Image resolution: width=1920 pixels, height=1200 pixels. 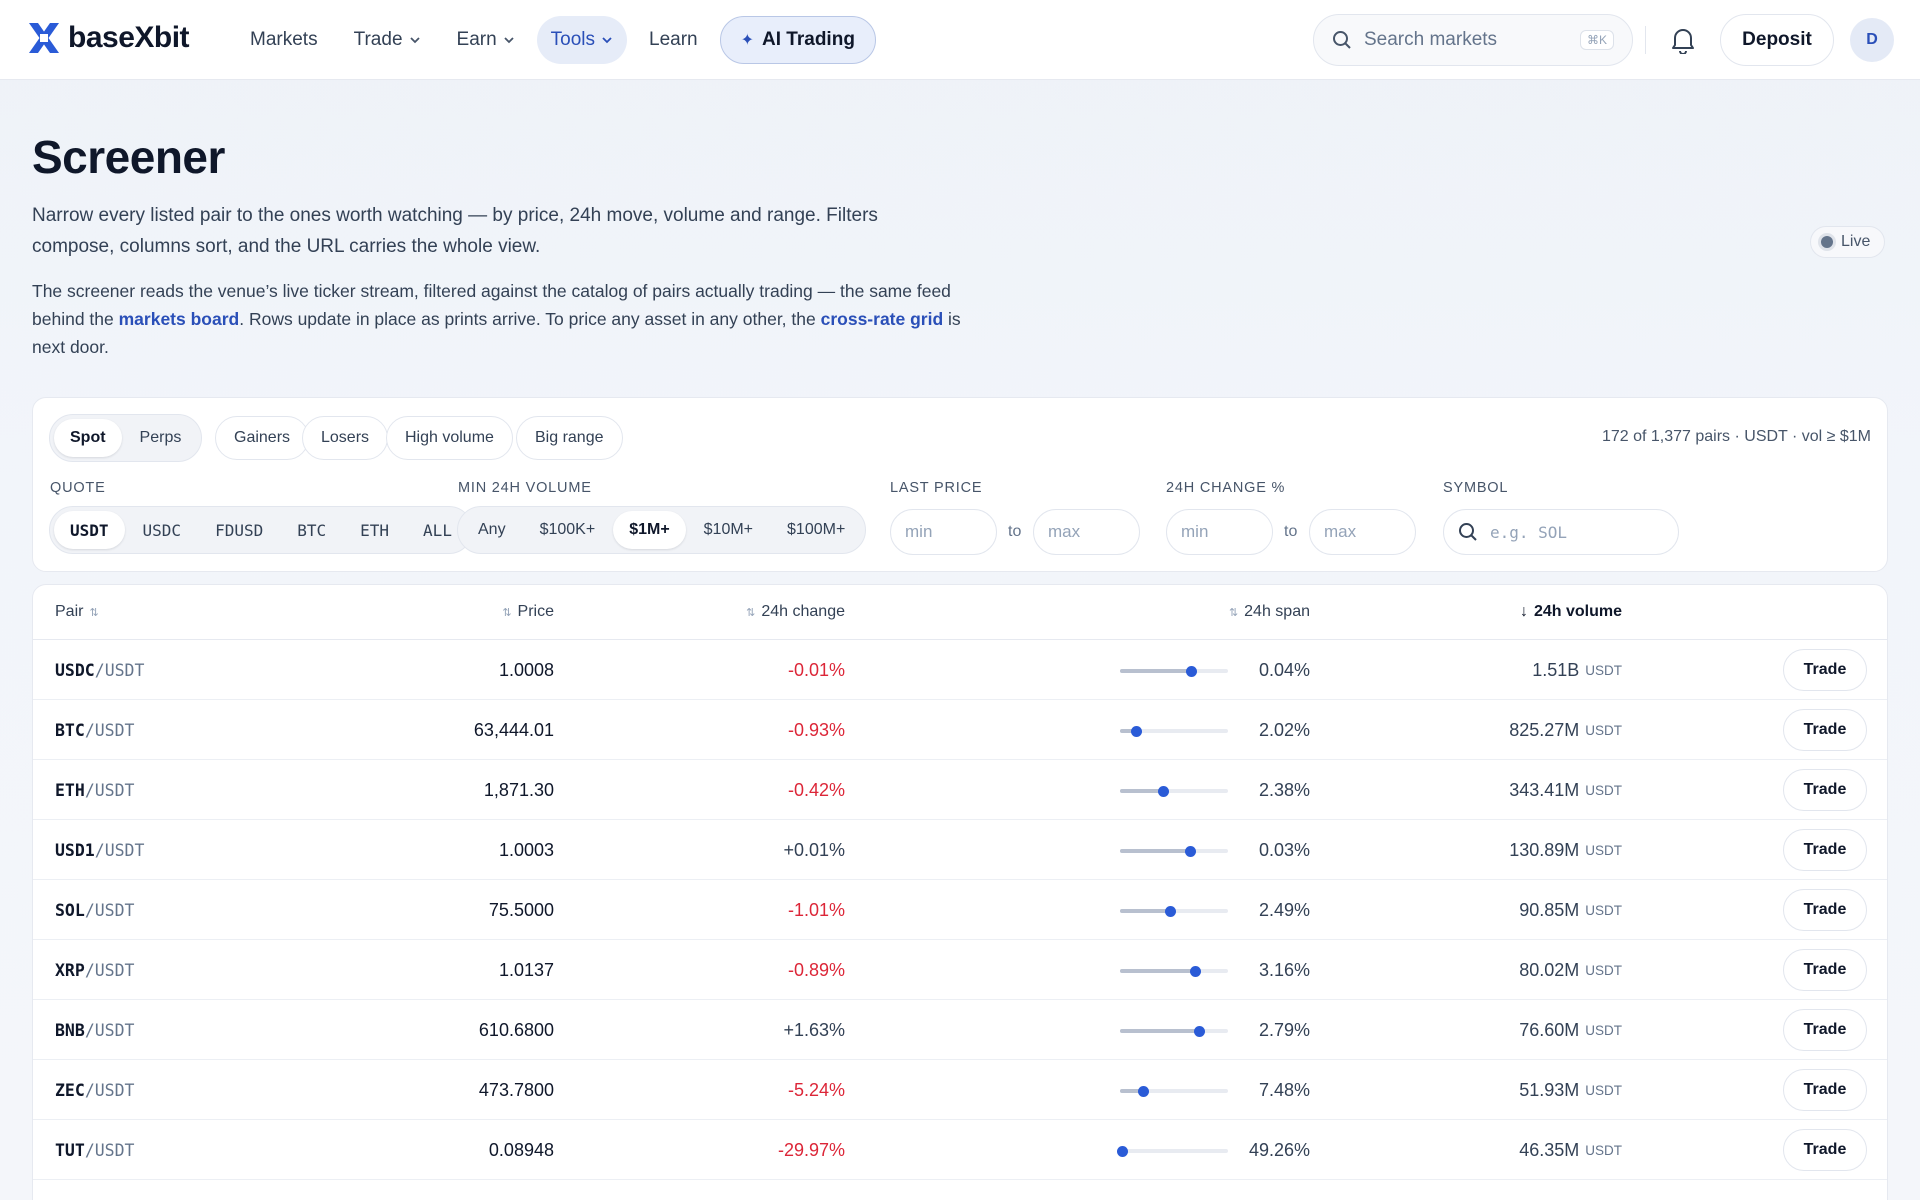 I want to click on change-cell: -0.89%, so click(x=816, y=969).